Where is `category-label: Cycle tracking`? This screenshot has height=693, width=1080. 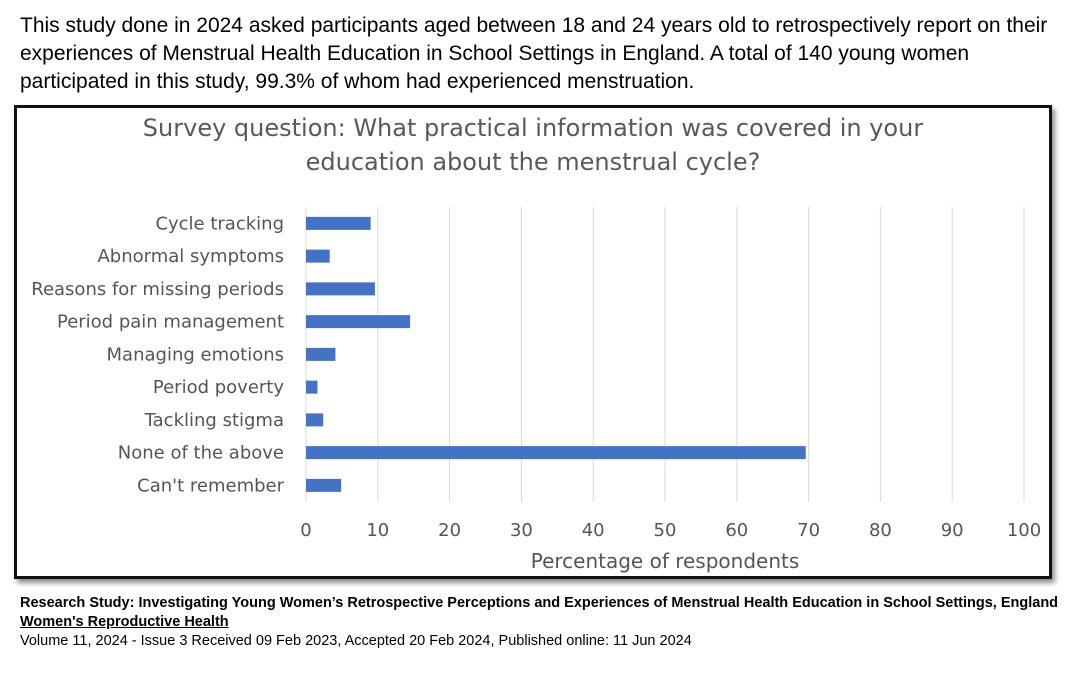
category-label: Cycle tracking is located at coordinates (219, 223).